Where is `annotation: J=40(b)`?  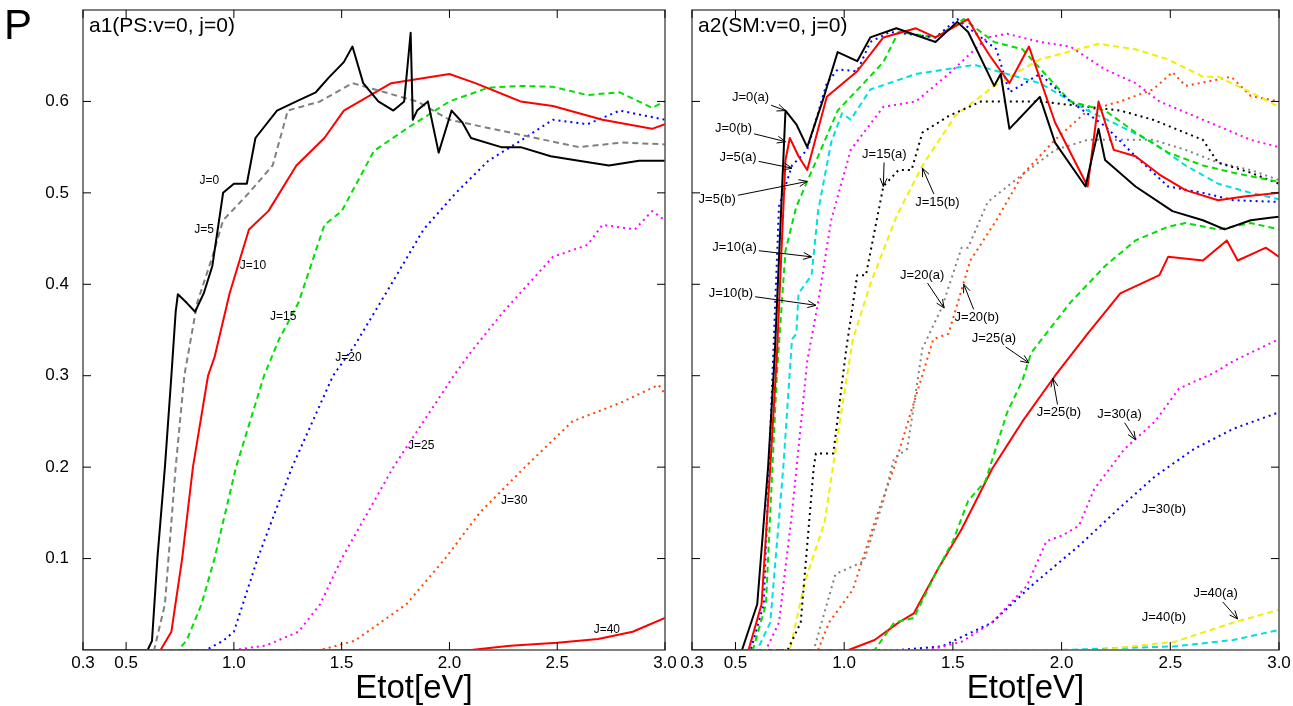 annotation: J=40(b) is located at coordinates (1164, 616).